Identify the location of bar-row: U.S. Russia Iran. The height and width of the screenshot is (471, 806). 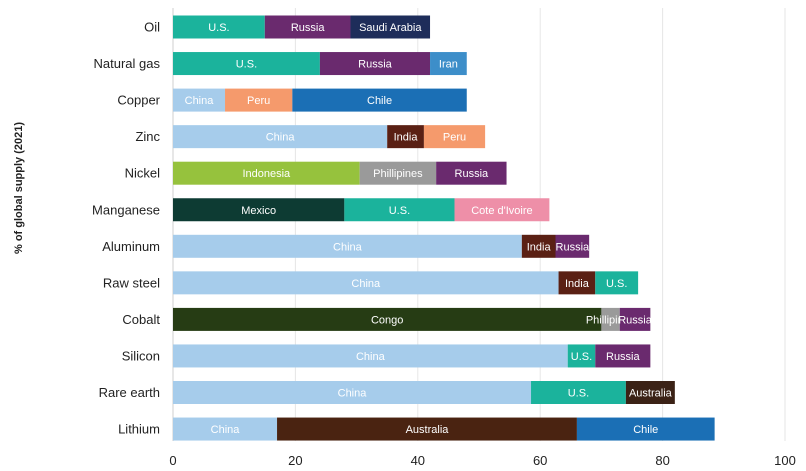
(320, 64).